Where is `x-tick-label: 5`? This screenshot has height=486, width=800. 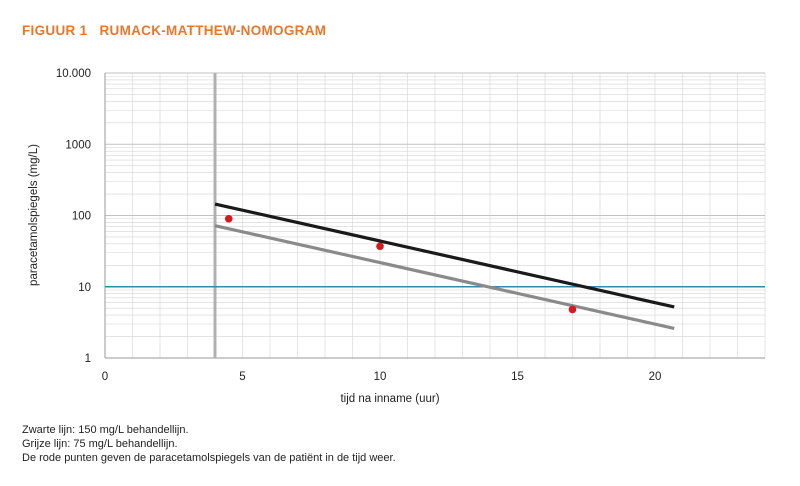 x-tick-label: 5 is located at coordinates (242, 377).